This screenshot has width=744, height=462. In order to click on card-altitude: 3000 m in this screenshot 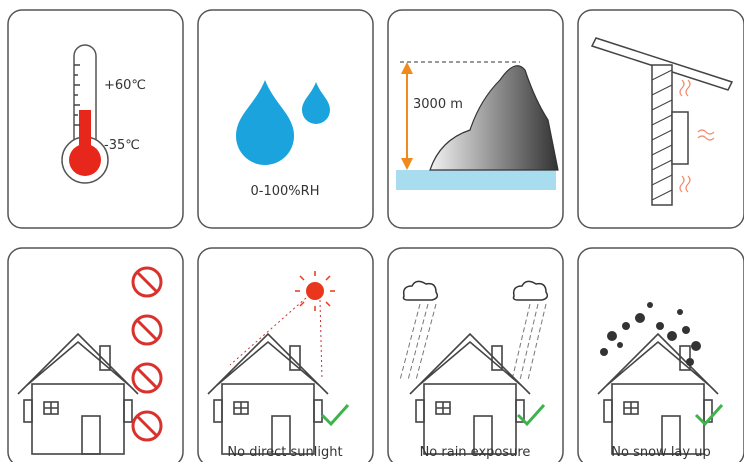, I will do `click(475, 119)`.